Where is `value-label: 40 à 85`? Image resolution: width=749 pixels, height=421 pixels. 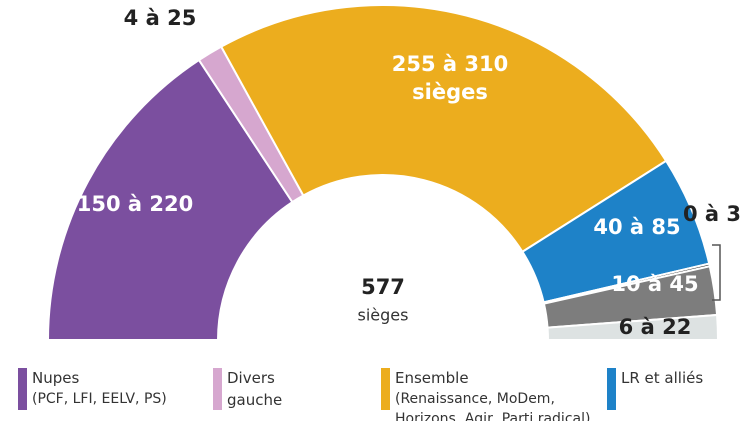
value-label: 40 à 85 is located at coordinates (636, 227).